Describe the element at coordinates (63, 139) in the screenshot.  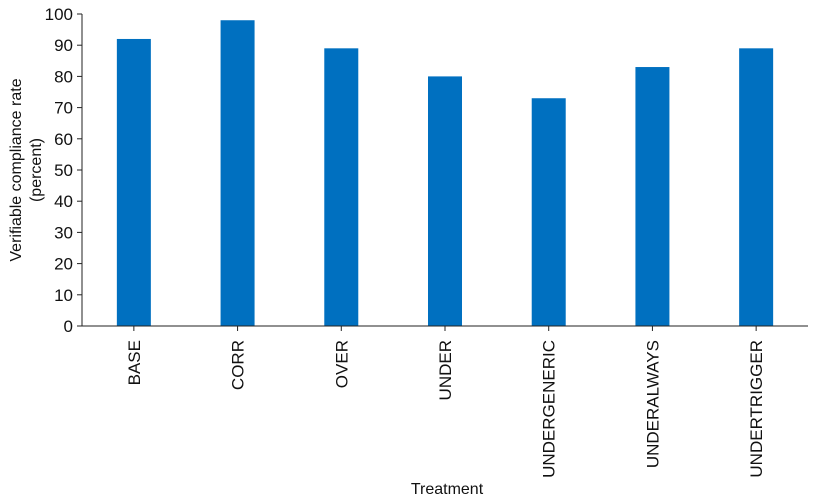
I see `y-tick-label: 60` at that location.